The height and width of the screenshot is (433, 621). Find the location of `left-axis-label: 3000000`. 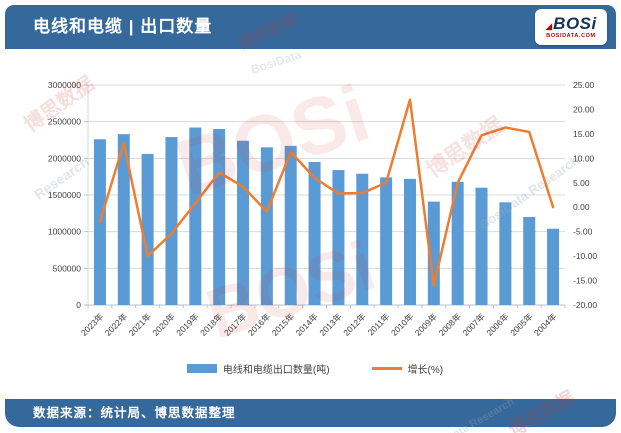

left-axis-label: 3000000 is located at coordinates (64, 85).